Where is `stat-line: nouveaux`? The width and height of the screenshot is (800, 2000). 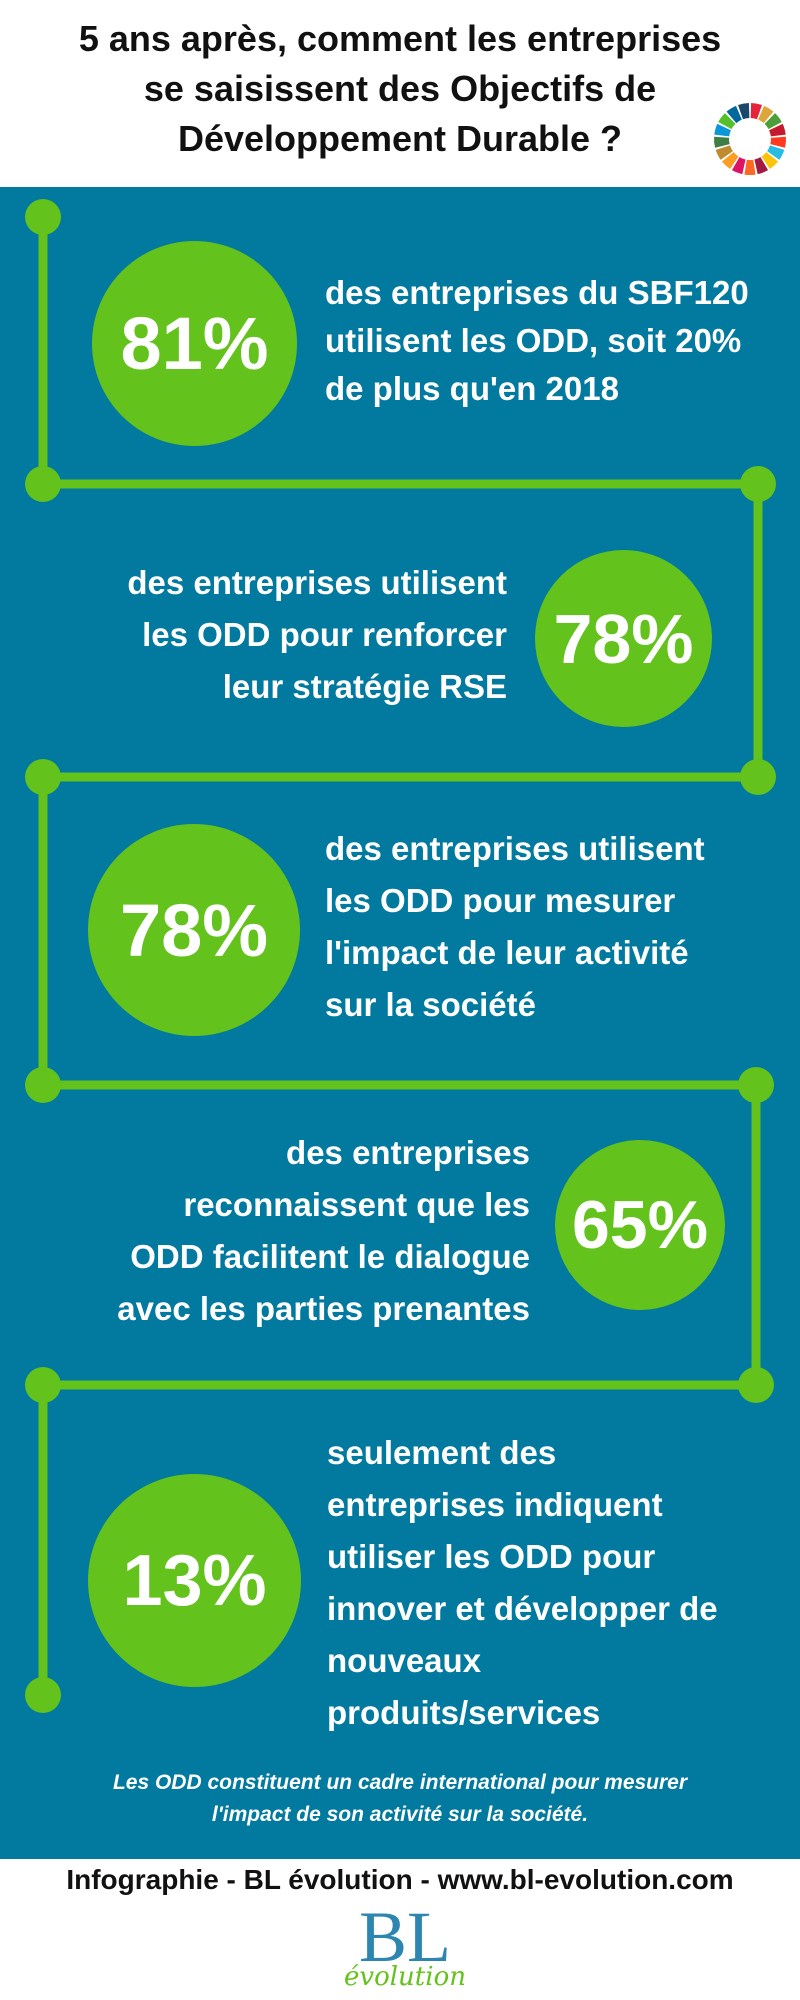
stat-line: nouveaux is located at coordinates (404, 1660).